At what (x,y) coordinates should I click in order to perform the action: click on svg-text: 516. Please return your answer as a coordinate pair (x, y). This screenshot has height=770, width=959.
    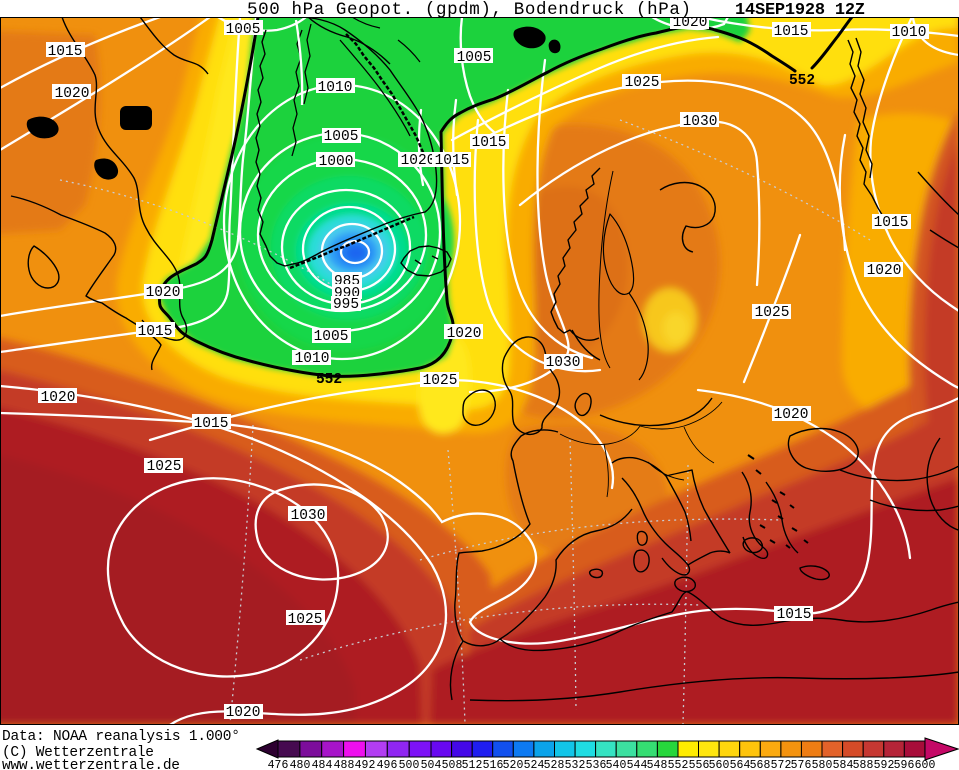
    Looking at the image, I should click on (493, 764).